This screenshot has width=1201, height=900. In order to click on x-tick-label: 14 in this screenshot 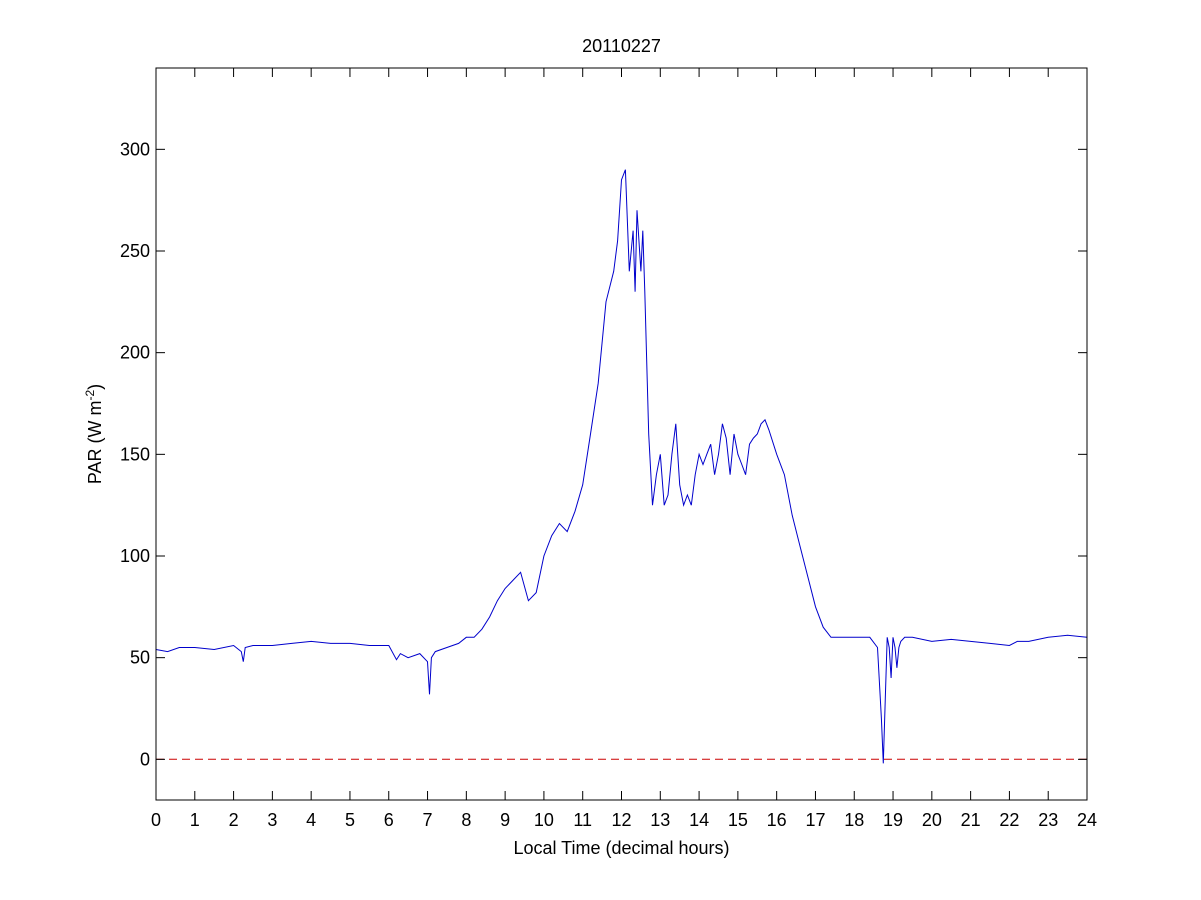, I will do `click(699, 820)`.